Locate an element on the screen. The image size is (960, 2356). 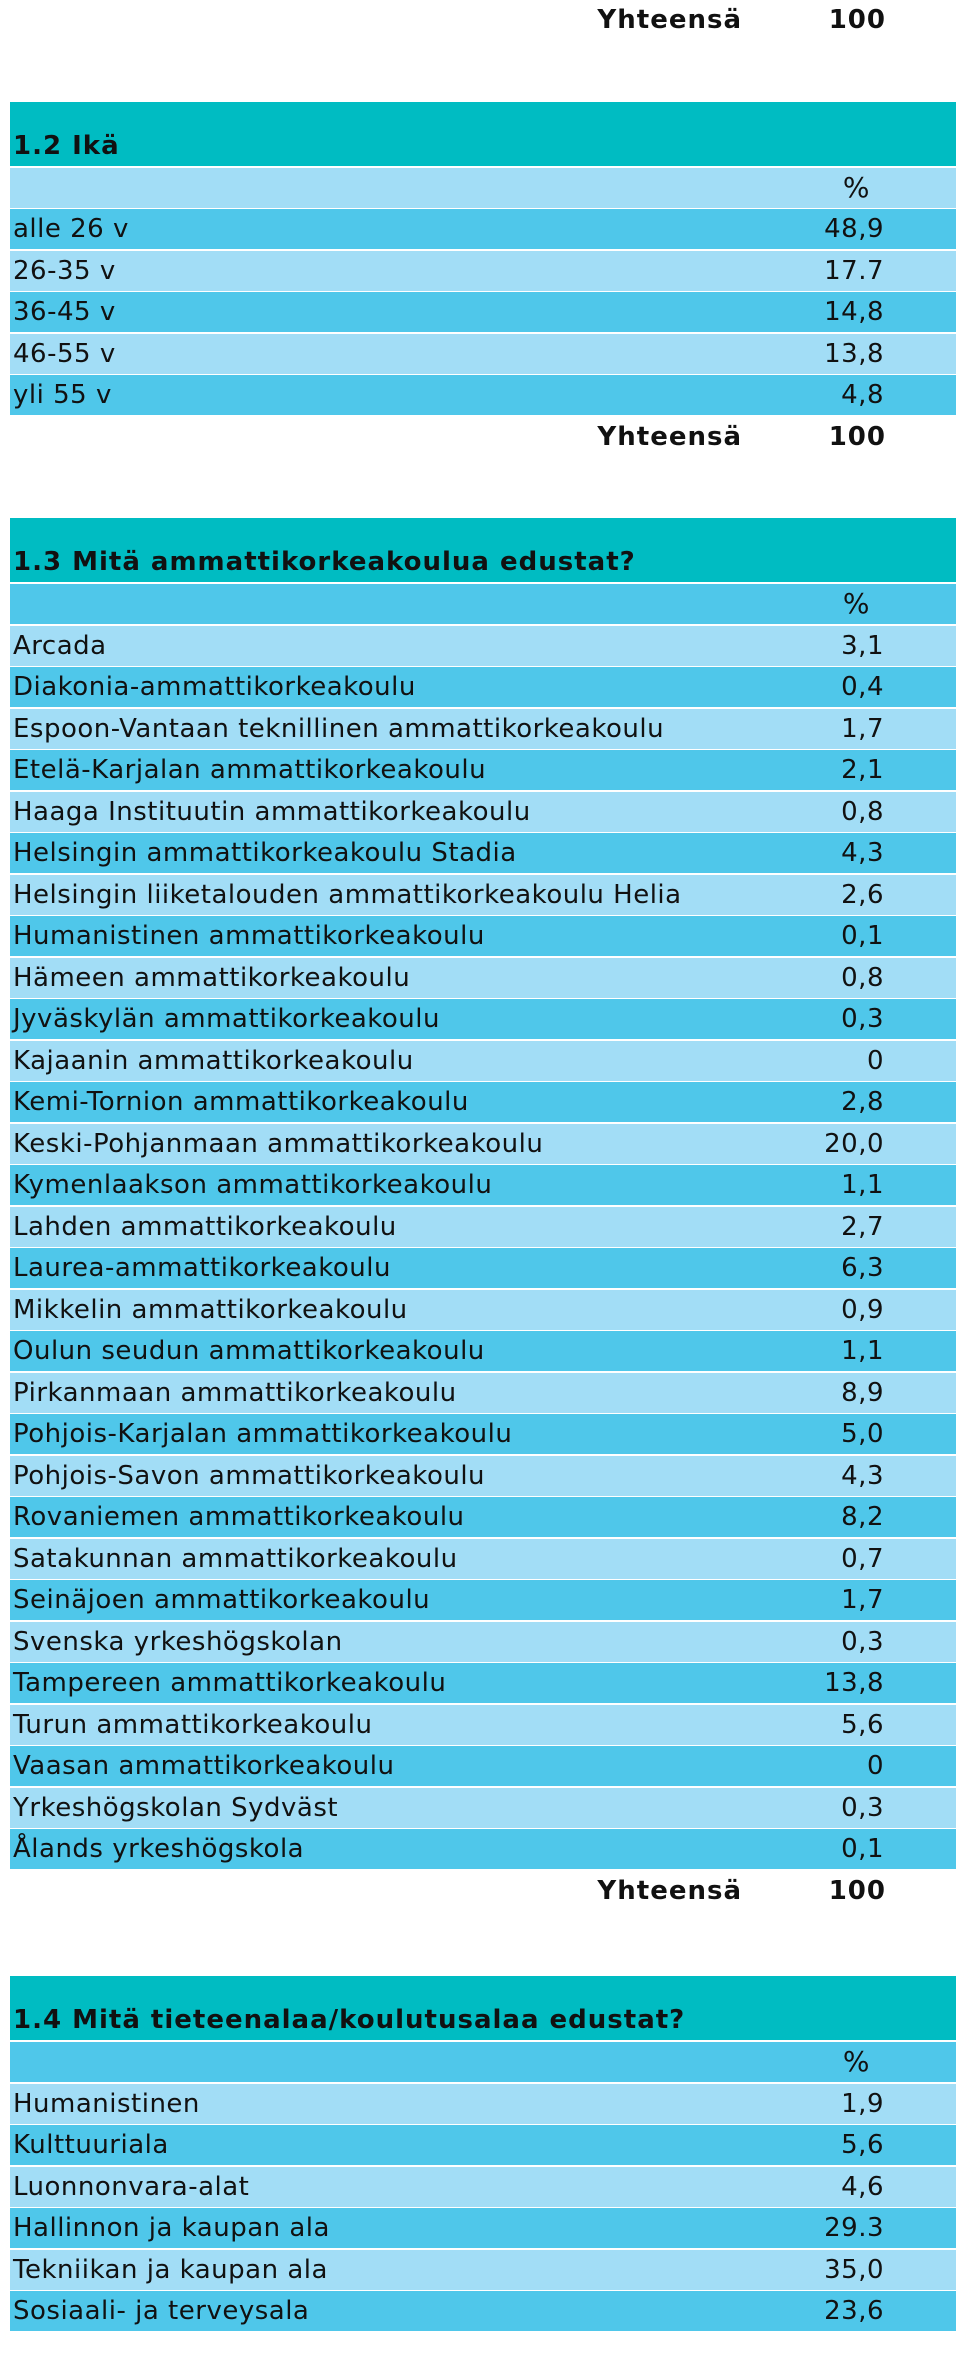
row-label: Kymenlaakson ammattikorkeakoulu is located at coordinates (253, 1185).